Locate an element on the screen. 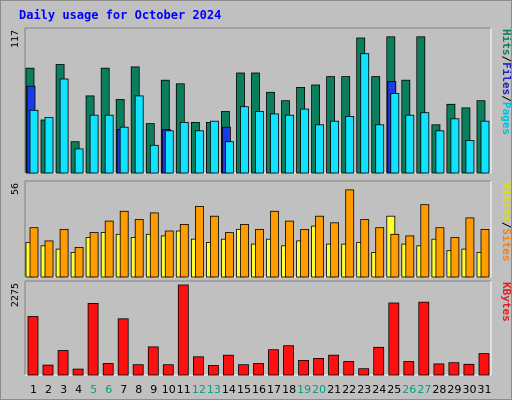  day-label-21: 21 is located at coordinates (334, 389).